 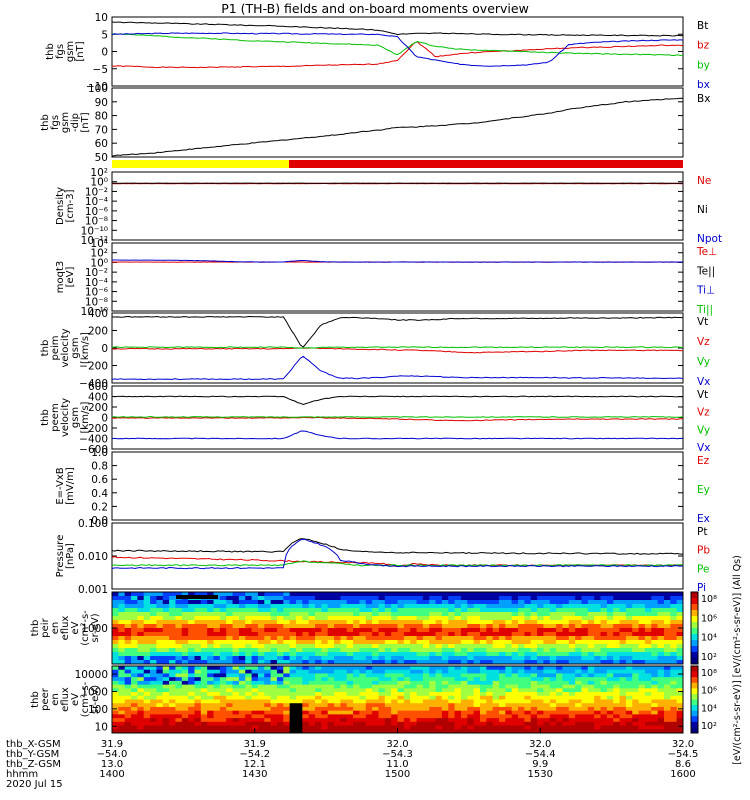 I want to click on y-axis-label: peer, so click(x=45, y=699).